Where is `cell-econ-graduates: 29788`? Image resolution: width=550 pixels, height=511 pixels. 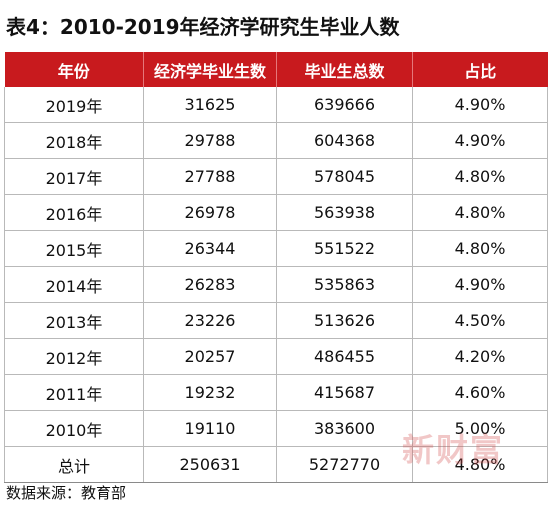
cell-econ-graduates: 29788 is located at coordinates (210, 140).